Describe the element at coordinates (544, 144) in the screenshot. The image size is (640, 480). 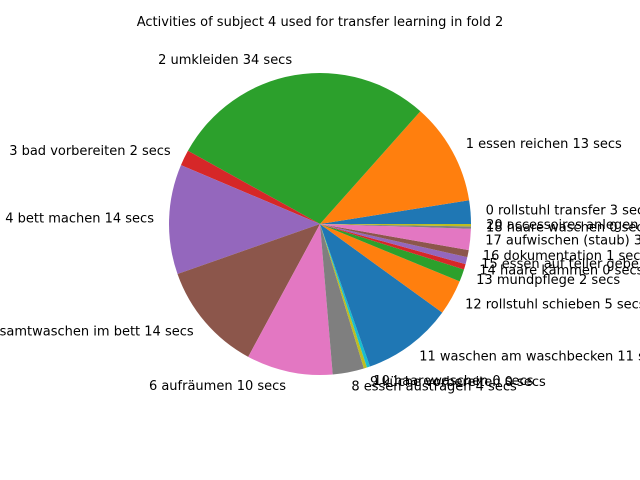
I see `slice-label: 1 essen reichen 13 secs` at that location.